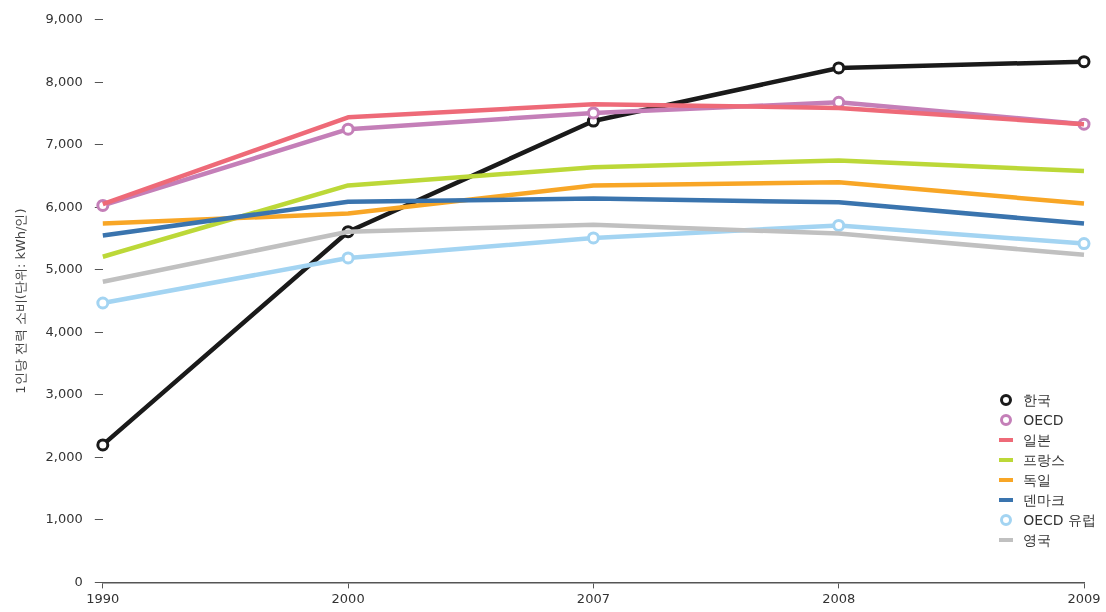  I want to click on y-tick-label: 1,000, so click(64, 519).